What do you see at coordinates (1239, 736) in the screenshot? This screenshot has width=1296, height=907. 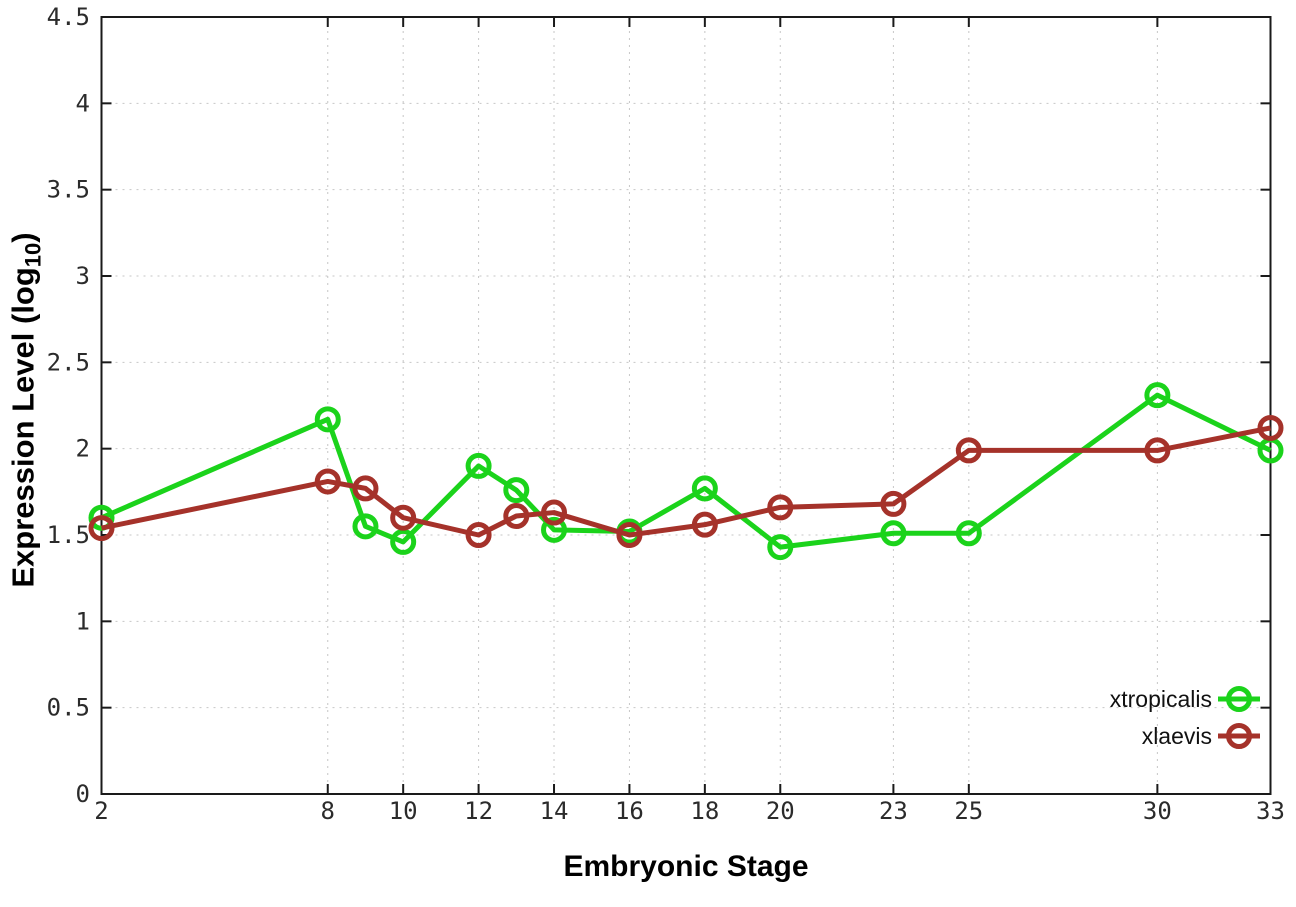 I see `legend-marker-xlaevis` at bounding box center [1239, 736].